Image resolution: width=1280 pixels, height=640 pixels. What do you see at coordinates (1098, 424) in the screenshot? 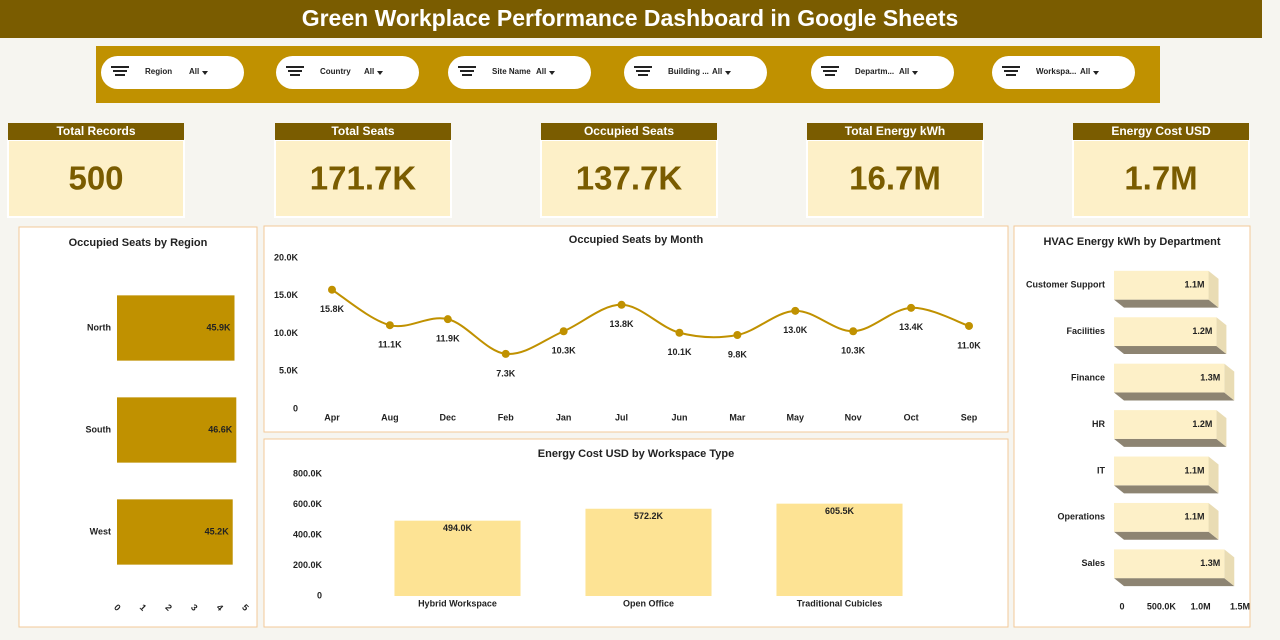
I see `y-tick-label: HR` at bounding box center [1098, 424].